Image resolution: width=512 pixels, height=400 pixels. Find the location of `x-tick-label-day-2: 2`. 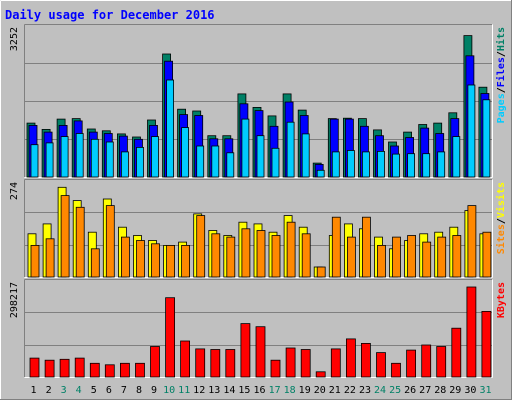

x-tick-label-day-2: 2 is located at coordinates (49, 390).